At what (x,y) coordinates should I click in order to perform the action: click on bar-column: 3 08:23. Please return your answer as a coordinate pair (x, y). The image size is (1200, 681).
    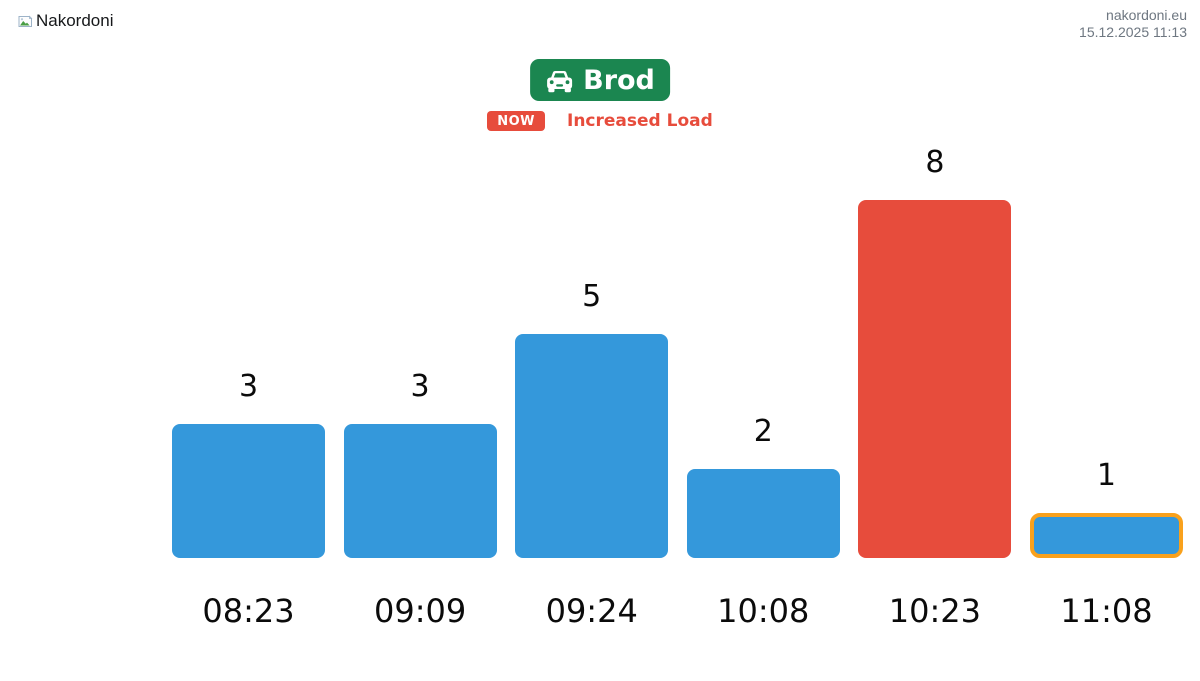
    Looking at the image, I should click on (248, 499).